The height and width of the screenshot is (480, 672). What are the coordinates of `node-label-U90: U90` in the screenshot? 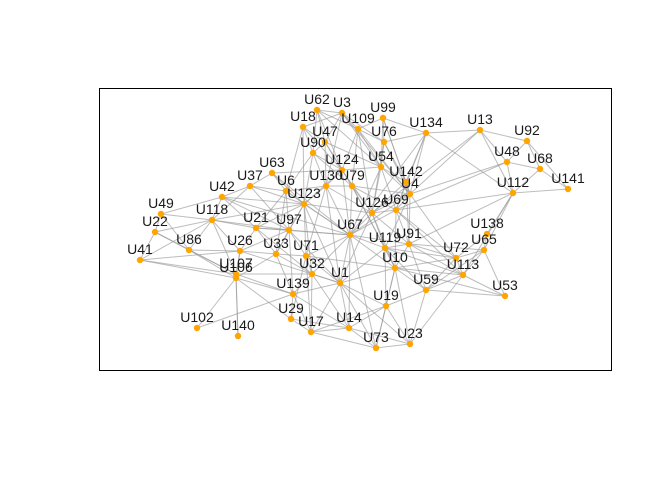 It's located at (313, 142).